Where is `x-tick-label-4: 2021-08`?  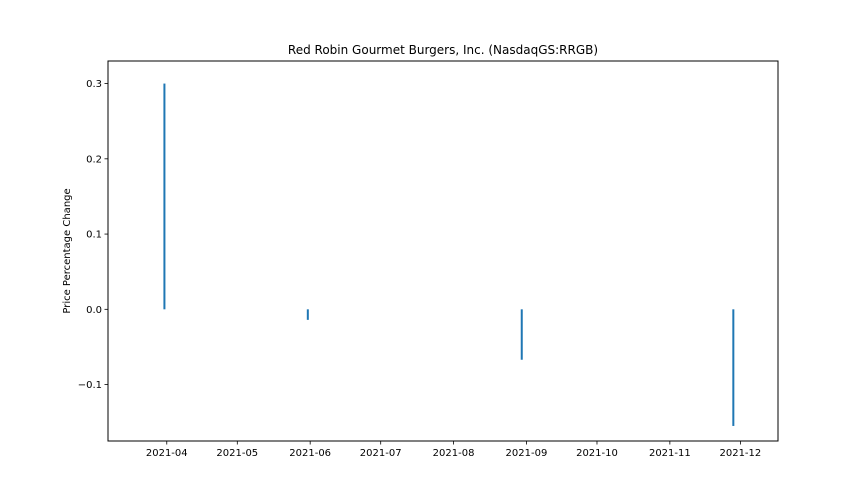 x-tick-label-4: 2021-08 is located at coordinates (454, 453).